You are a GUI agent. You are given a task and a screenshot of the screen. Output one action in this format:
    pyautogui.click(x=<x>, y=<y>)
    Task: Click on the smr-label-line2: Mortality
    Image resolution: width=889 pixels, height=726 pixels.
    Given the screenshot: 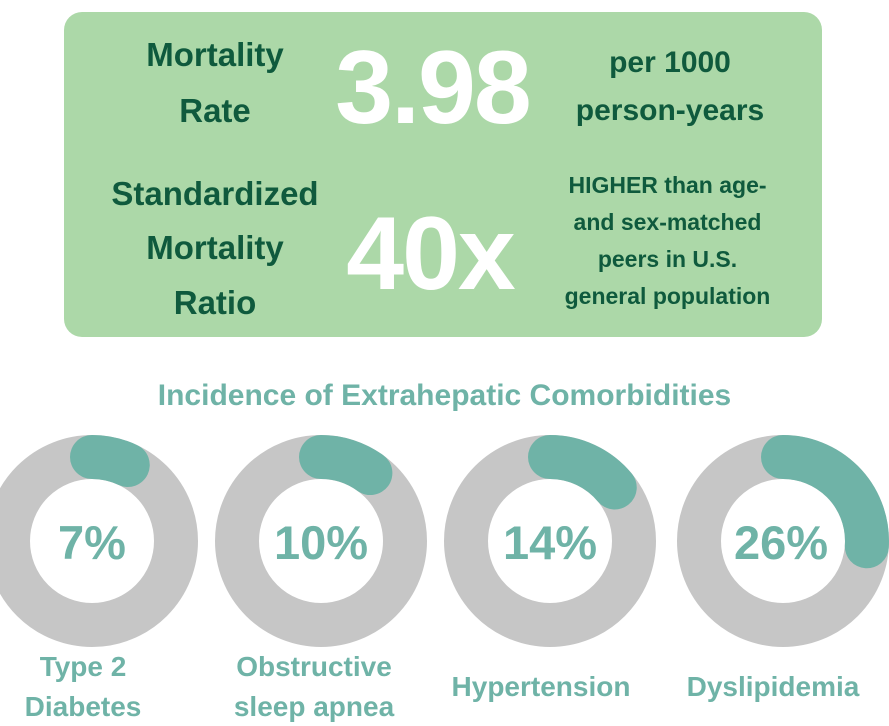 What is the action you would take?
    pyautogui.click(x=215, y=247)
    